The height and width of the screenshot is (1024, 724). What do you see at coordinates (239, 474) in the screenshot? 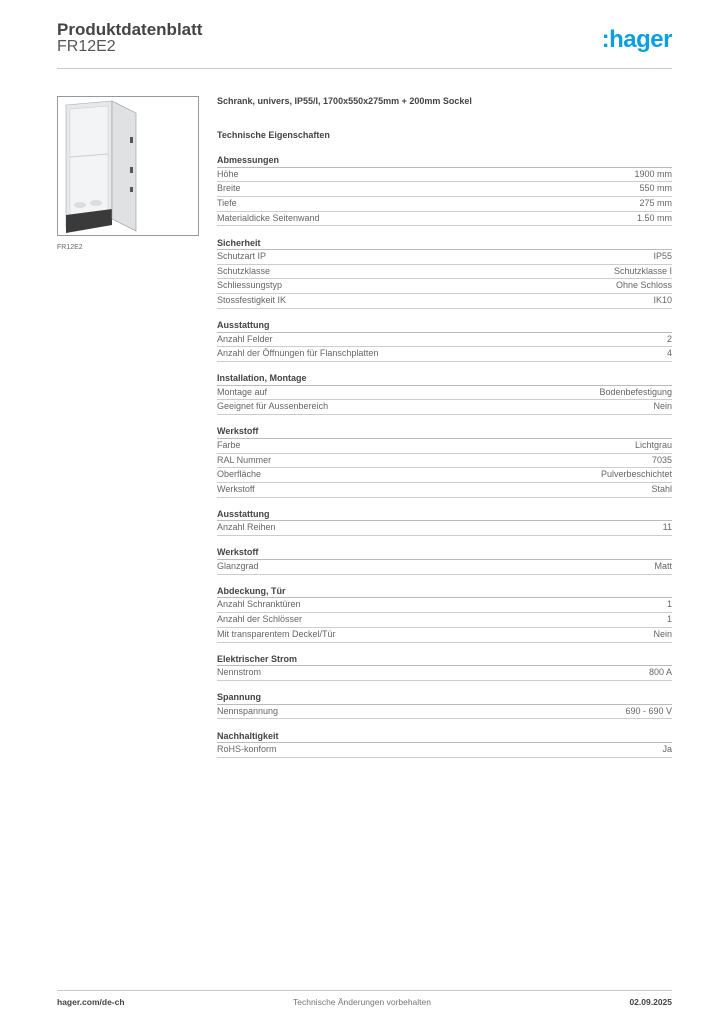
I see `property-label: Oberfläche` at bounding box center [239, 474].